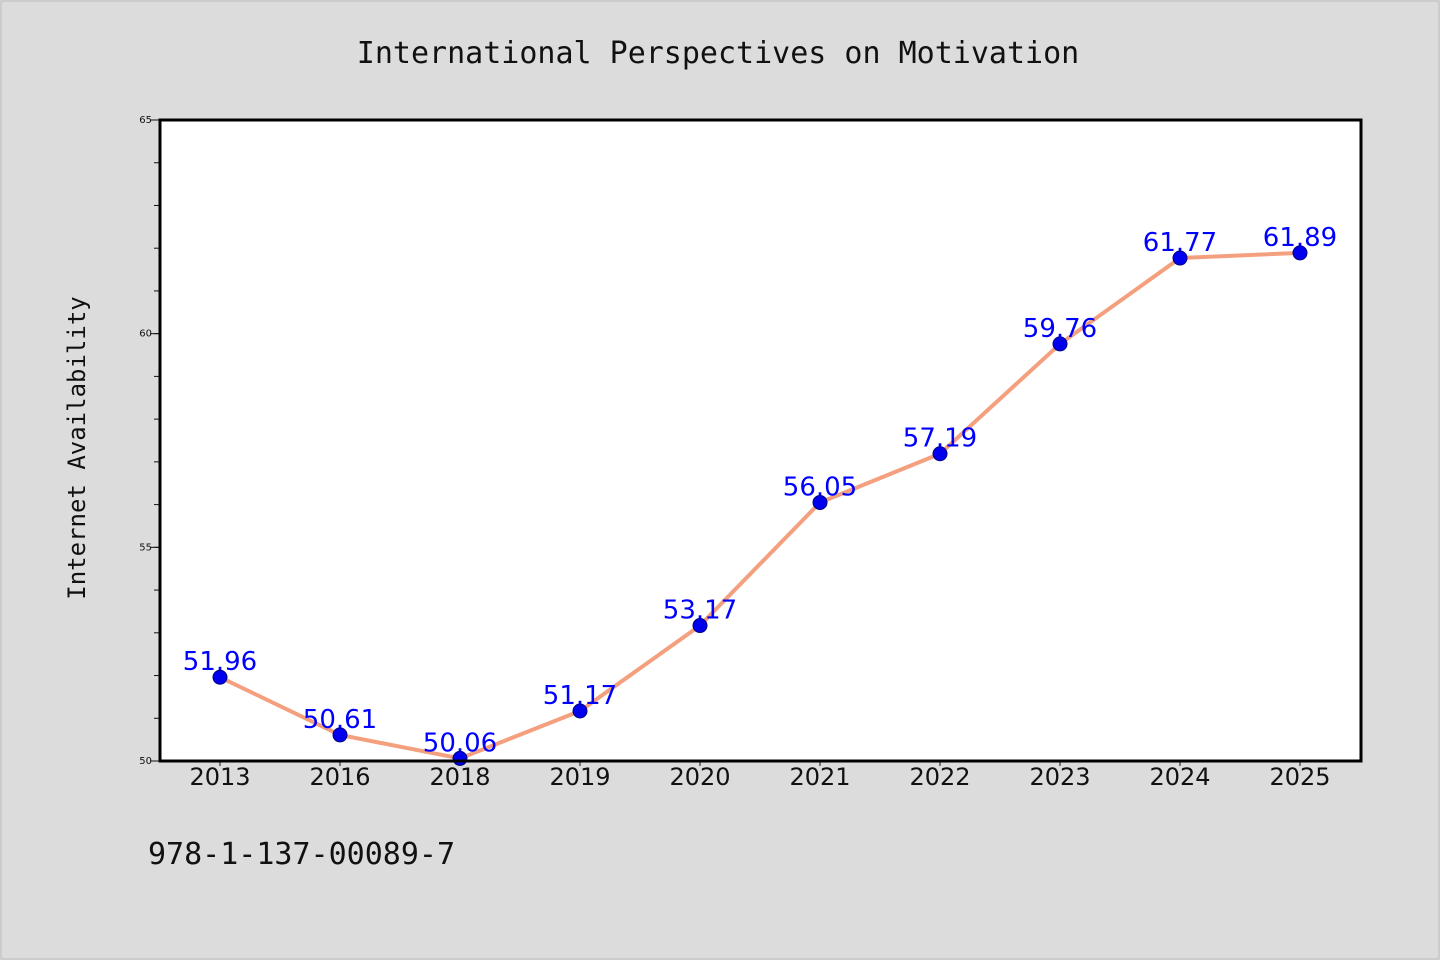 This screenshot has width=1440, height=960. Describe the element at coordinates (1179, 777) in the screenshot. I see `x-tick-label: 2024` at that location.